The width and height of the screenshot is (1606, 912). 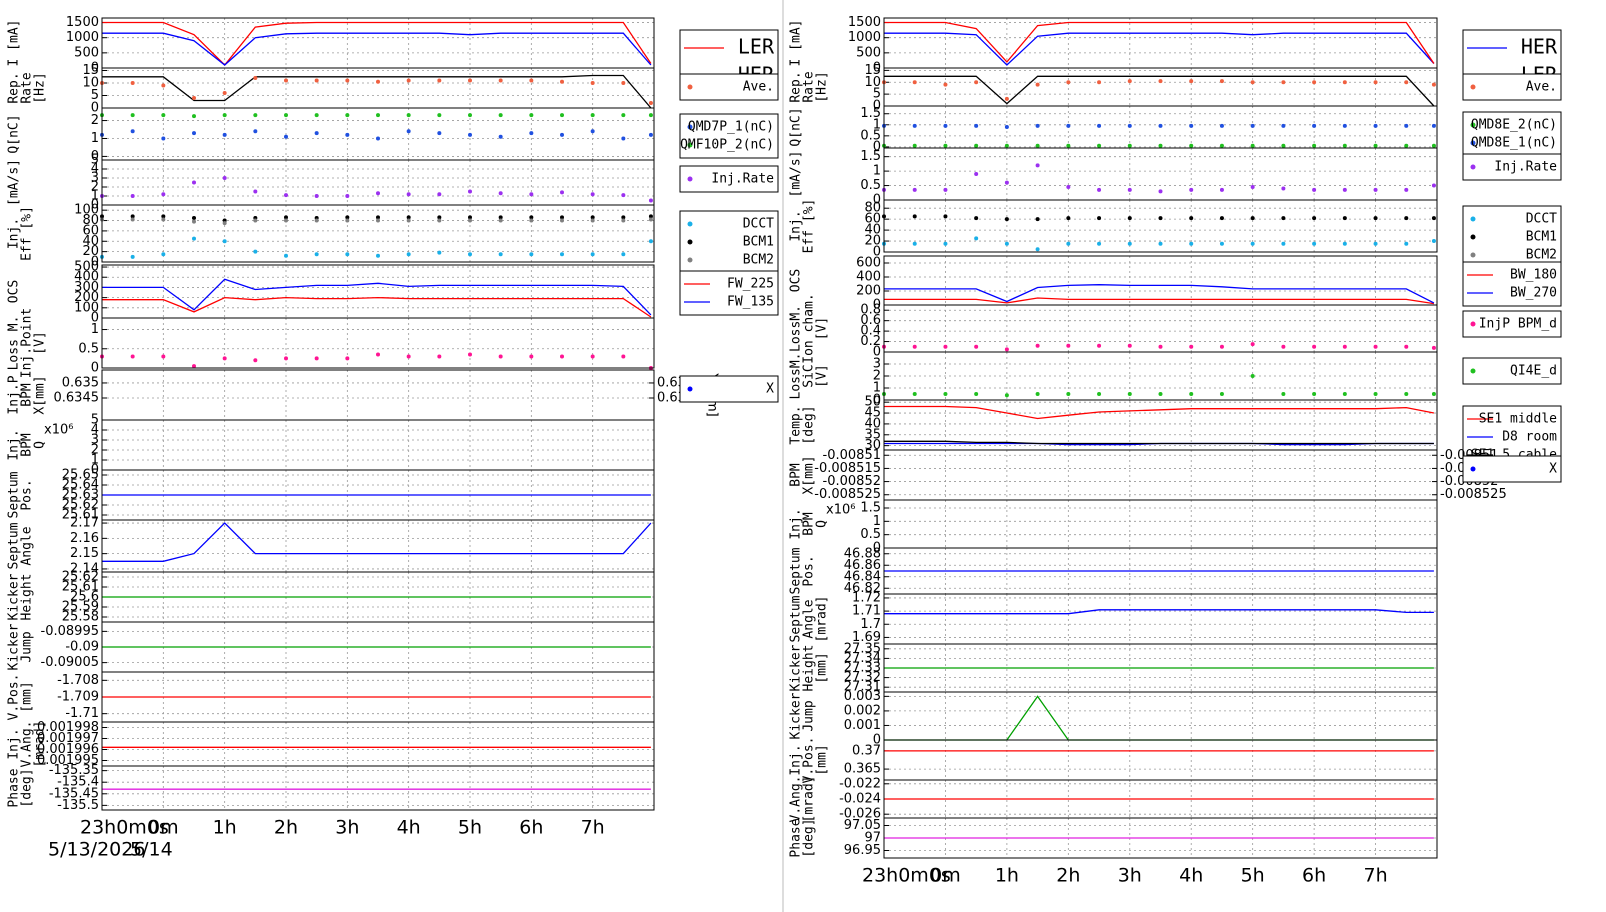 What do you see at coordinates (80, 495) in the screenshot?
I see `y-tick-label: 25.63` at bounding box center [80, 495].